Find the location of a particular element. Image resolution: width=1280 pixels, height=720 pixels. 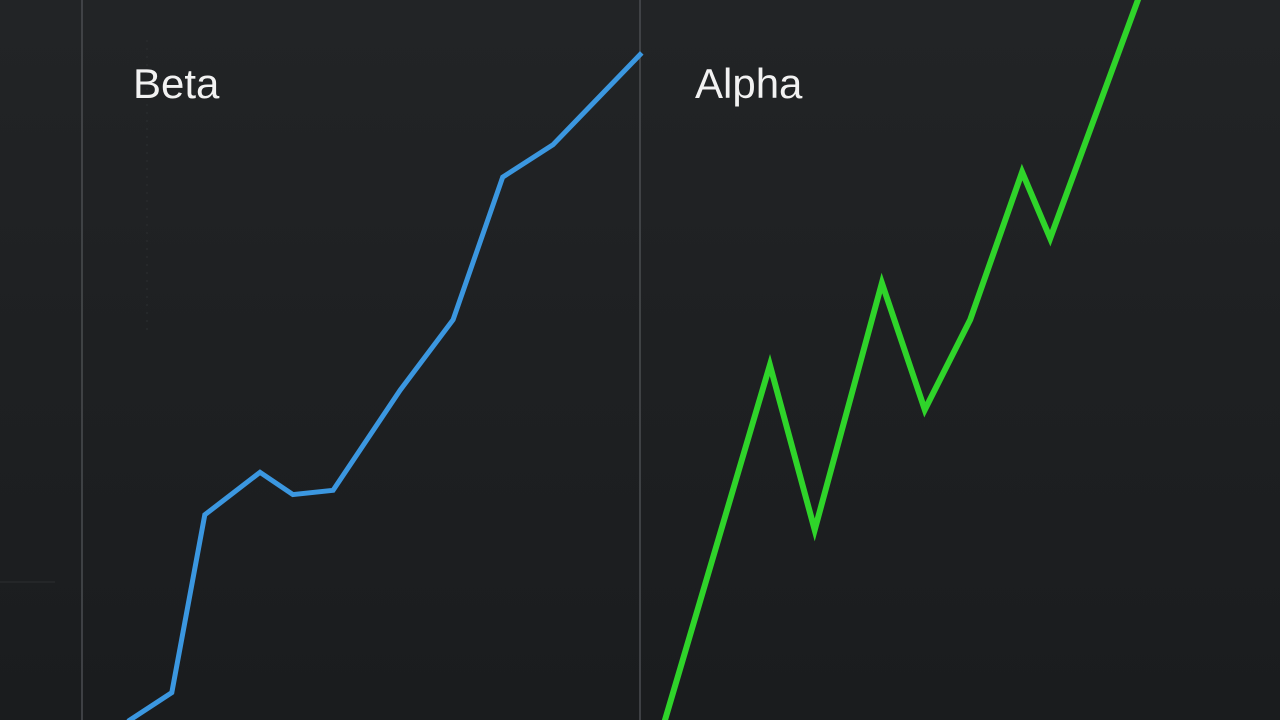

chart-title: Alpha is located at coordinates (749, 83).